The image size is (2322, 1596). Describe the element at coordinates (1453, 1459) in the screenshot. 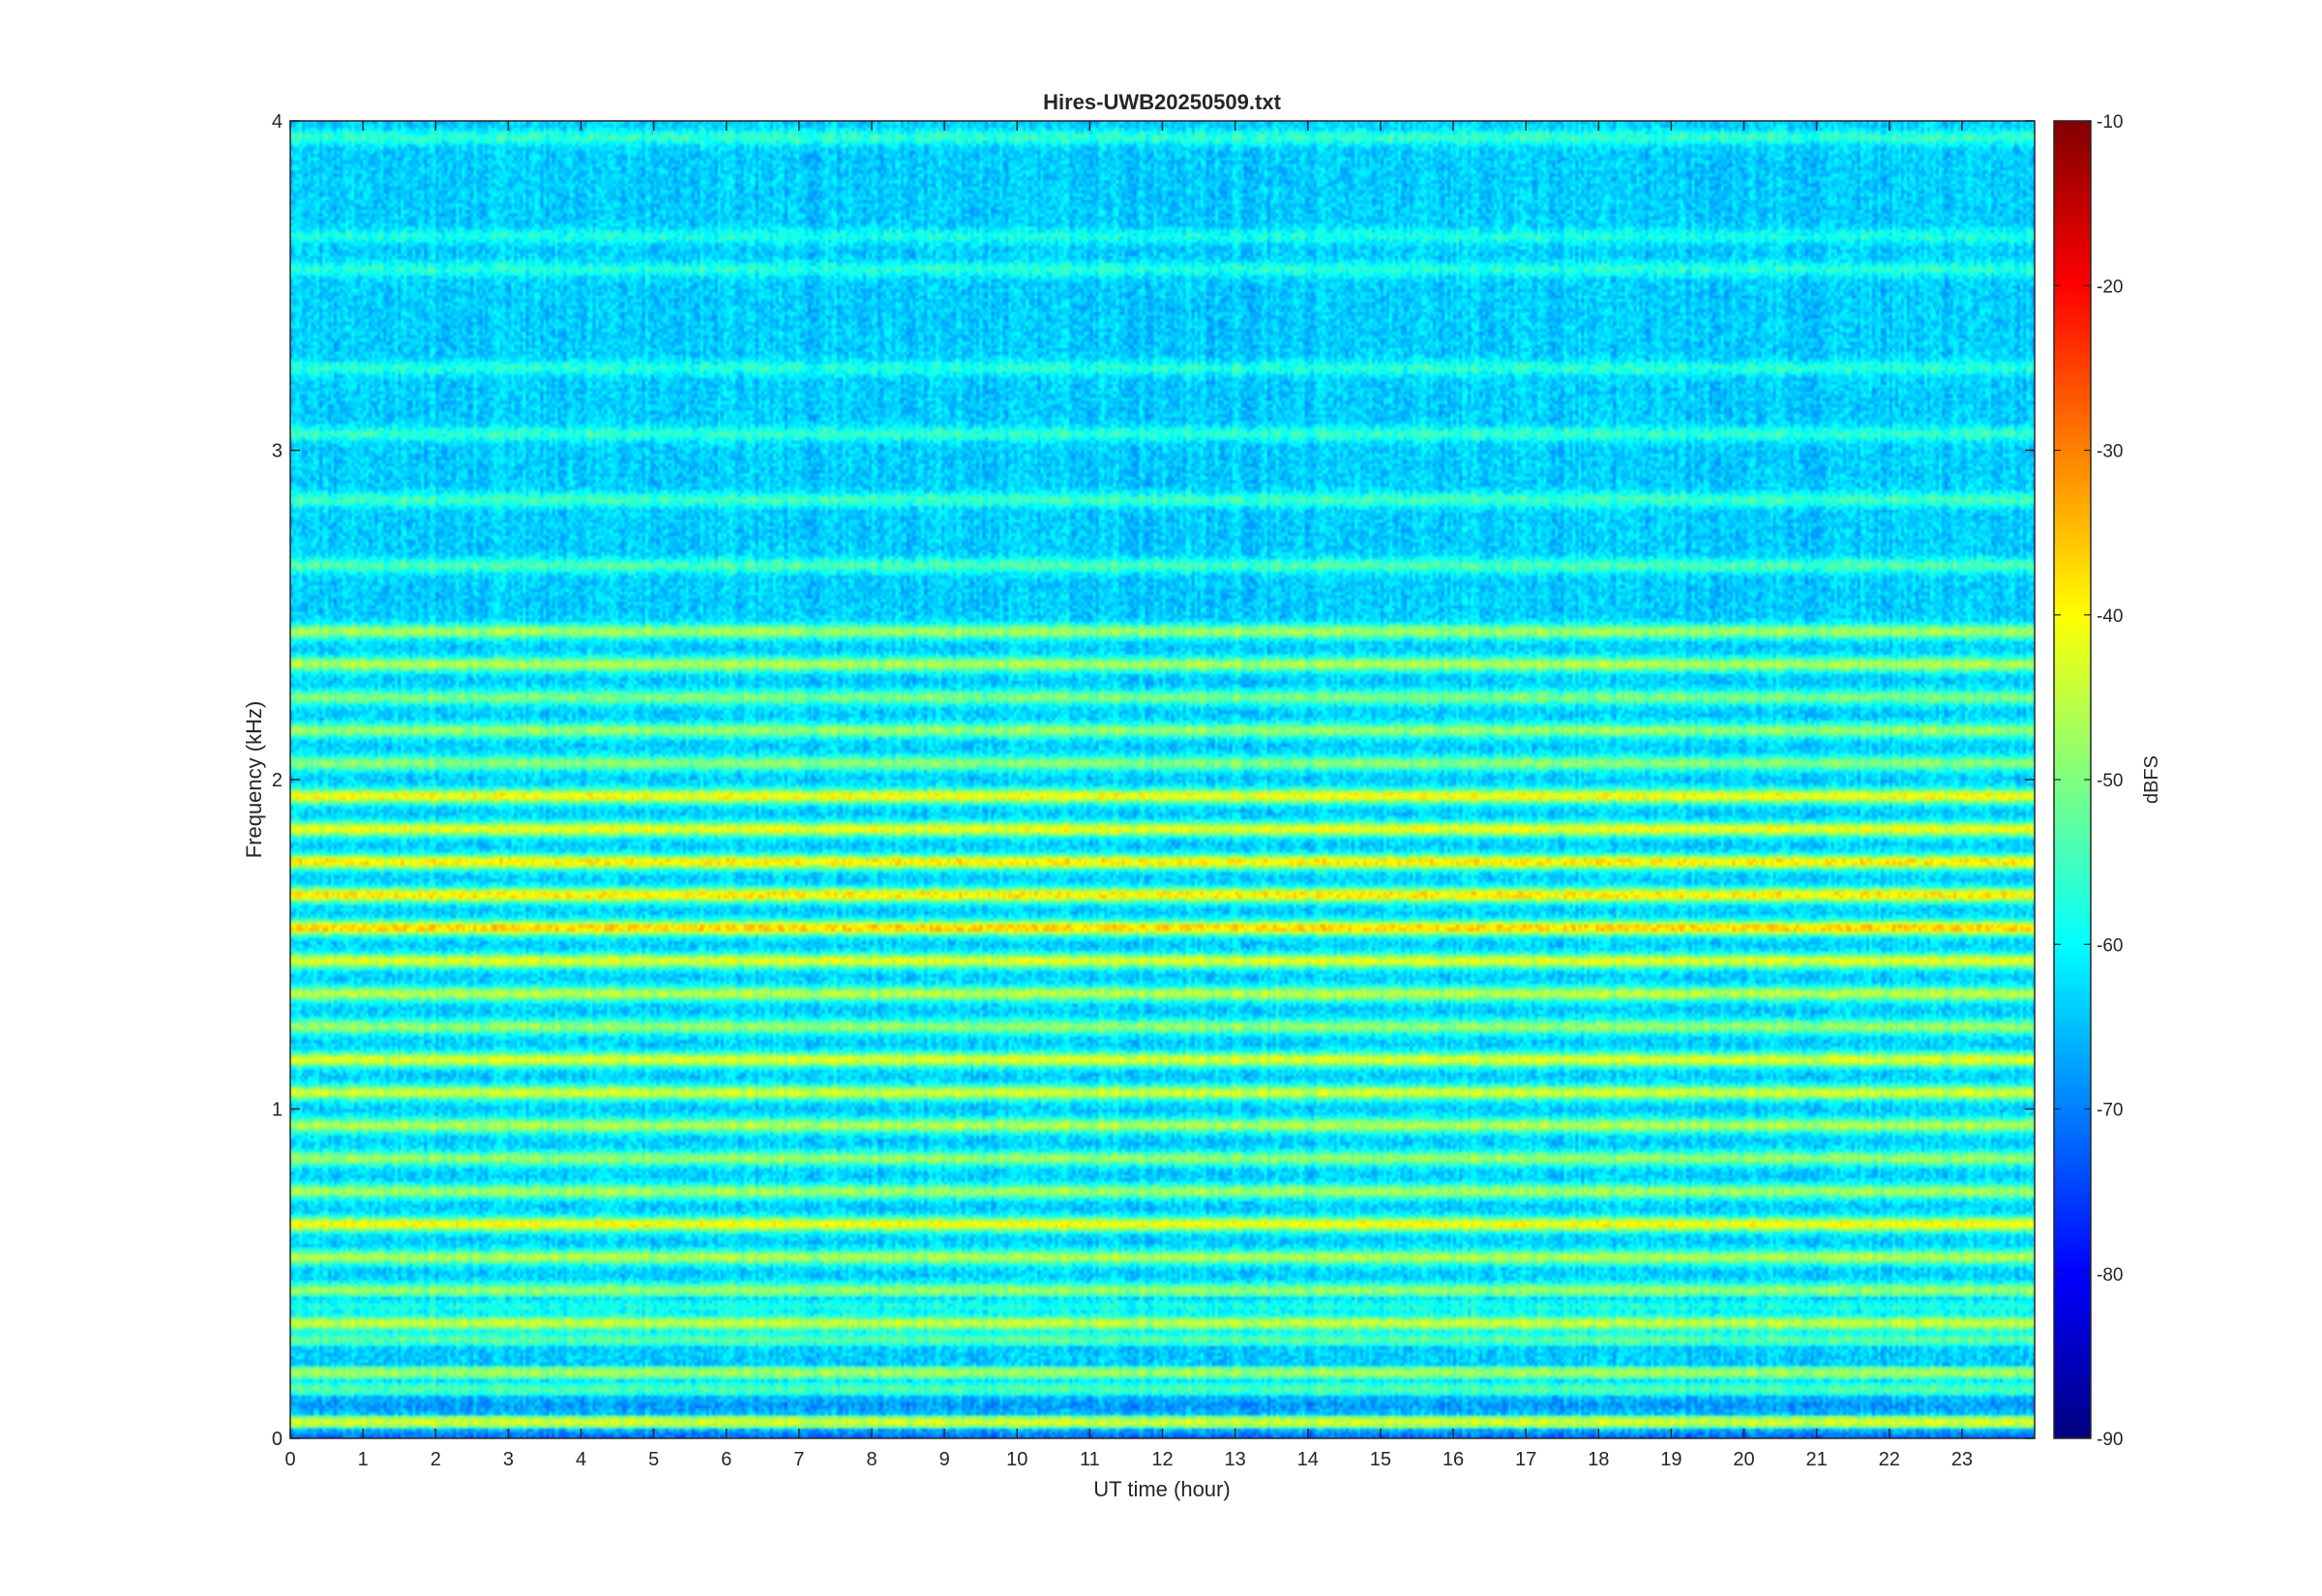

I see `x-tick-label: 16` at that location.